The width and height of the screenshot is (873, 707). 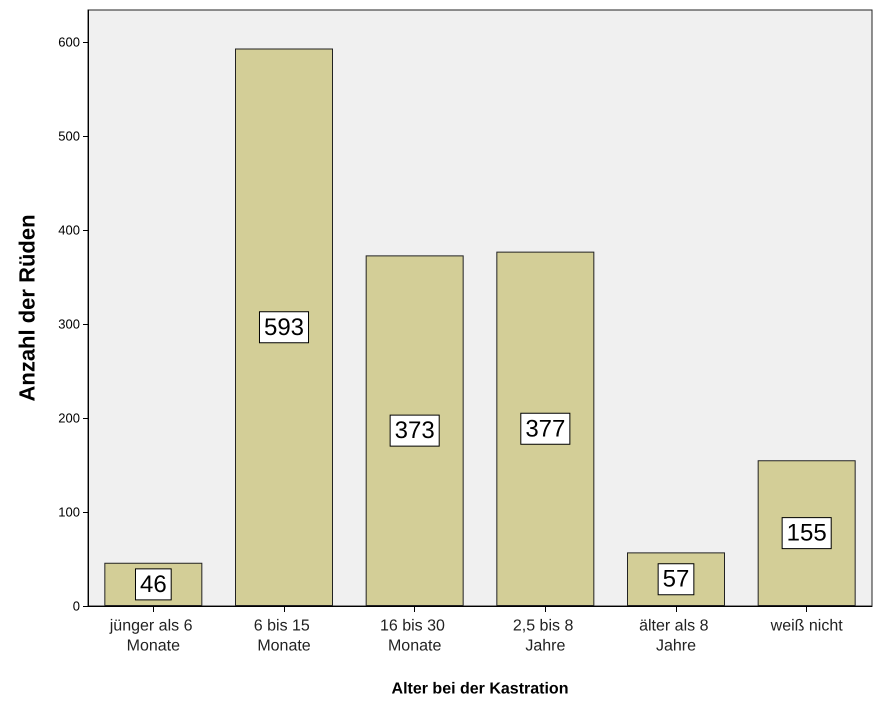 I want to click on y-tick-label: 0, so click(x=76, y=606).